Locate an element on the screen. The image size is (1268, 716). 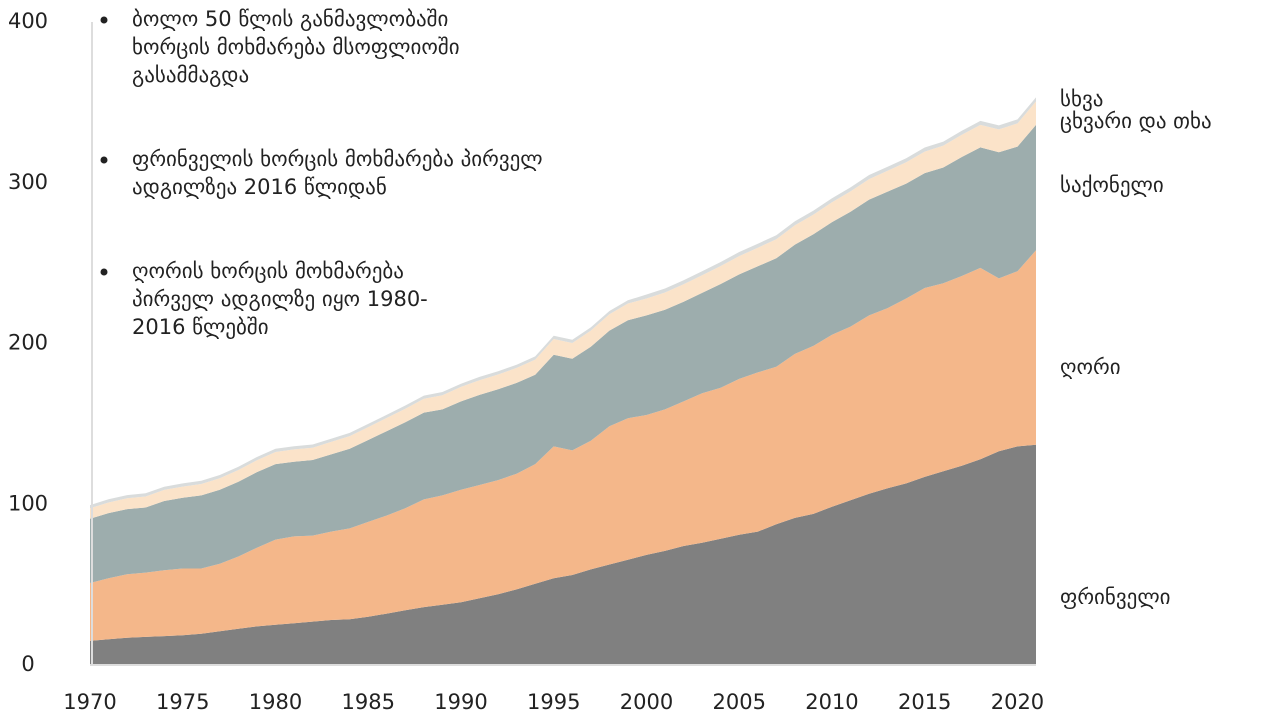
x-tick-label: 1985 is located at coordinates (368, 702).